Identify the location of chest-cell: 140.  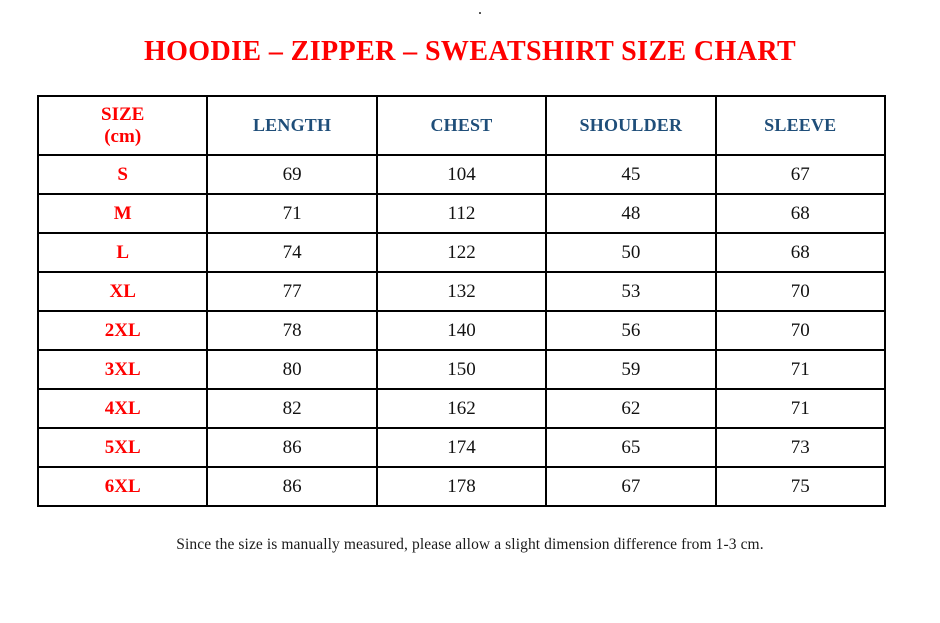
(461, 330).